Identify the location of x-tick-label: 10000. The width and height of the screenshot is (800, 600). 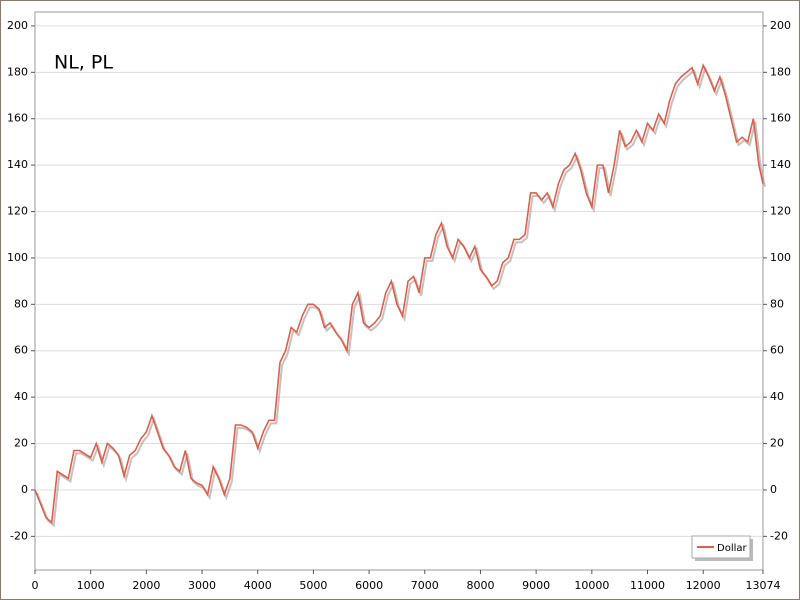
(591, 585).